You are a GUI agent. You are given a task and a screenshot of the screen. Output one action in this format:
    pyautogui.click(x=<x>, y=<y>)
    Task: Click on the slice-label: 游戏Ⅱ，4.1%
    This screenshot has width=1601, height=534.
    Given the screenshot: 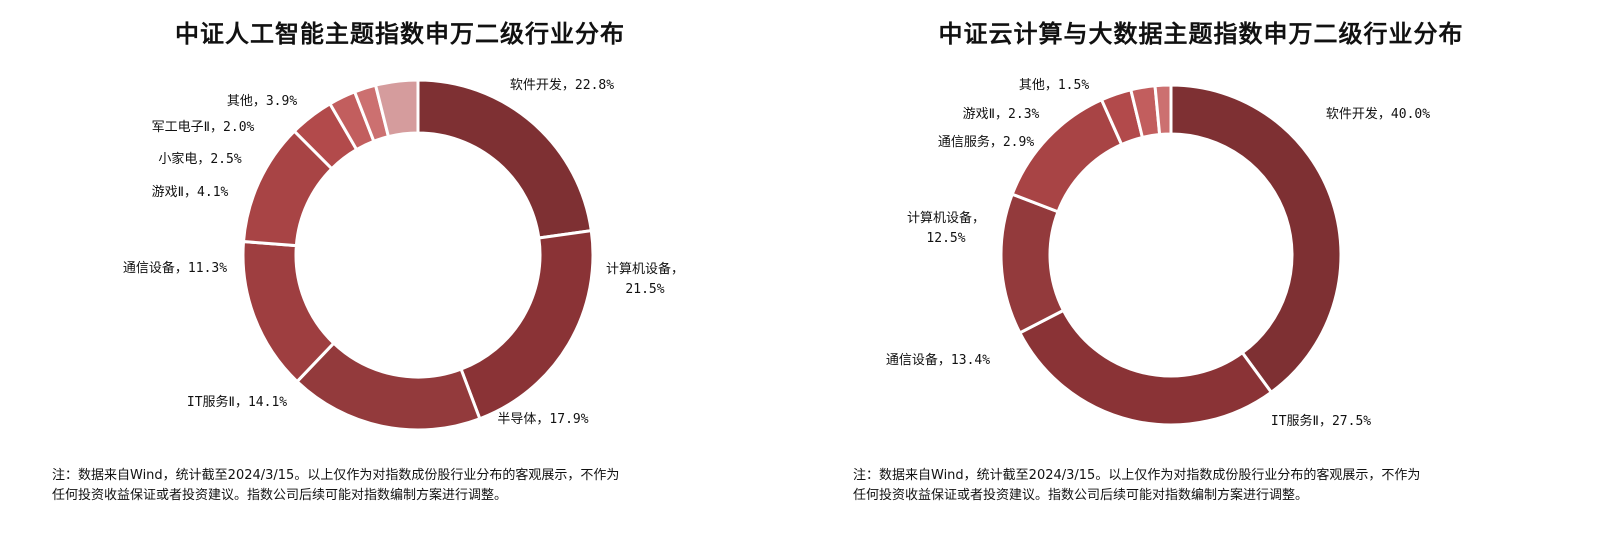 What is the action you would take?
    pyautogui.click(x=190, y=192)
    